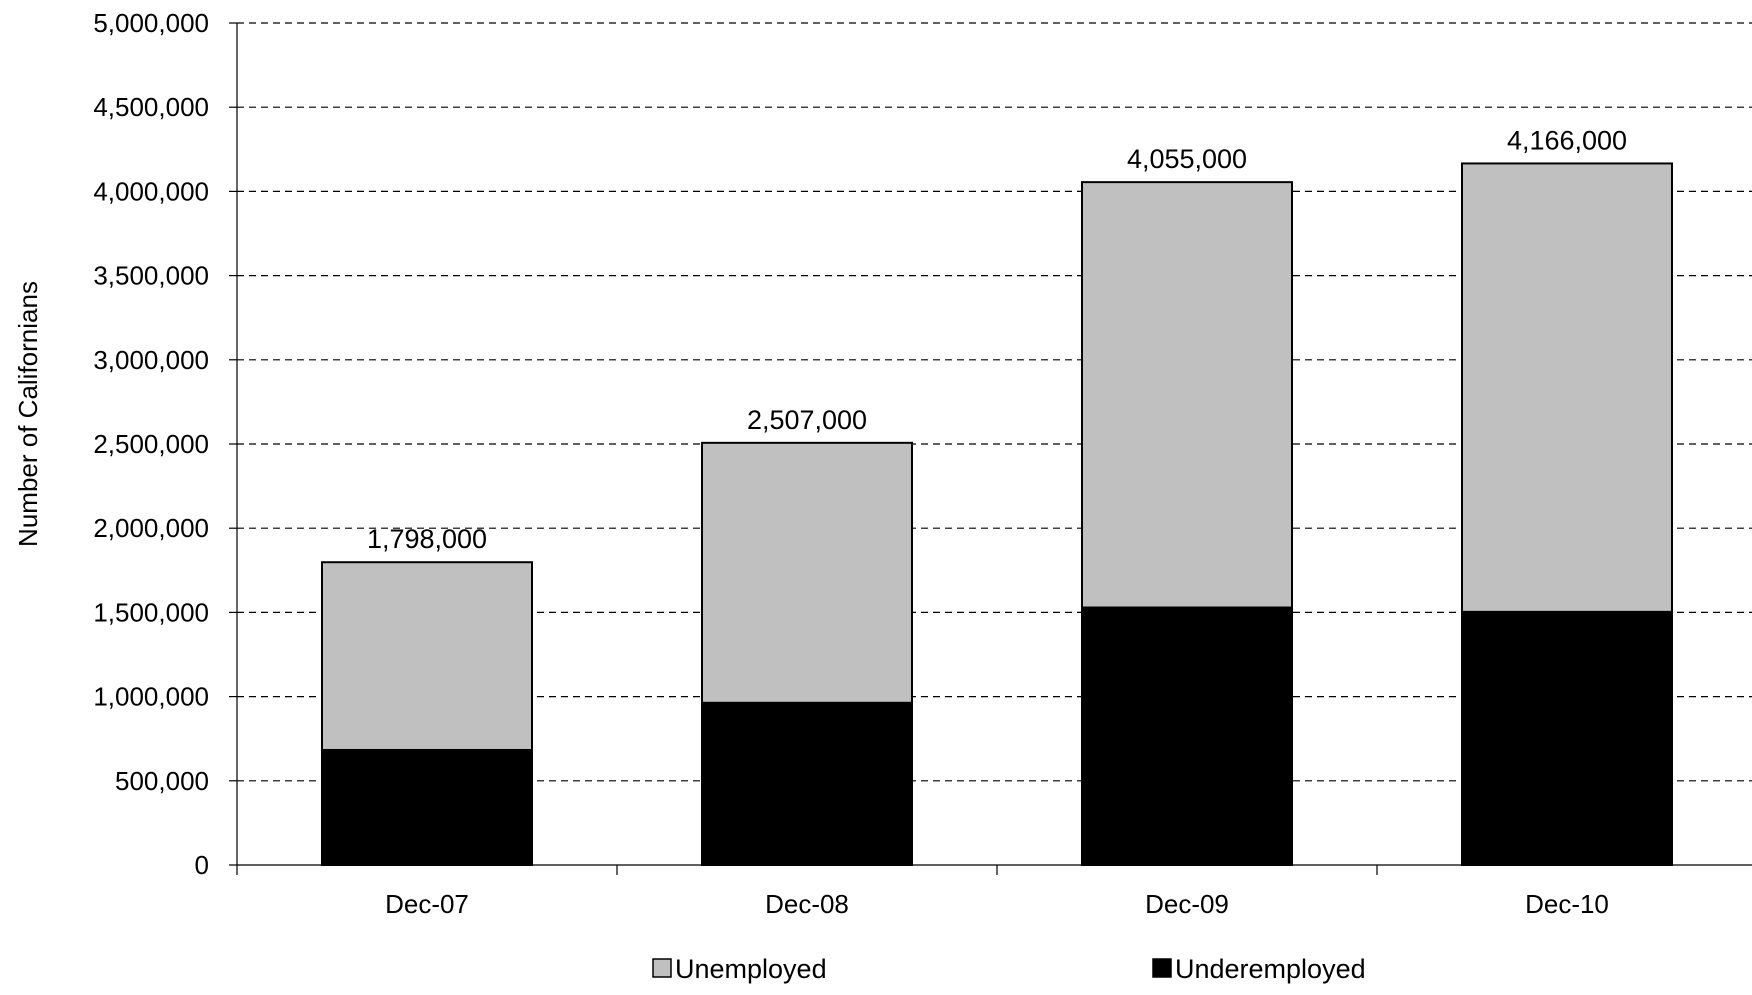 This screenshot has height=995, width=1752. What do you see at coordinates (662, 968) in the screenshot?
I see `legend-swatch-unemployed` at bounding box center [662, 968].